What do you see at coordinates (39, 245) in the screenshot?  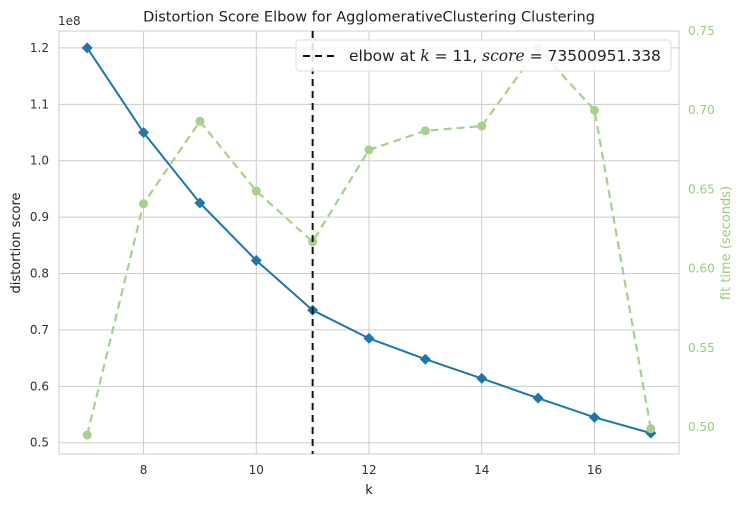 I see `y-axis-ticks: 0.5 0.6 0.7 0.8 0.9 1.0 1.1 1.2` at bounding box center [39, 245].